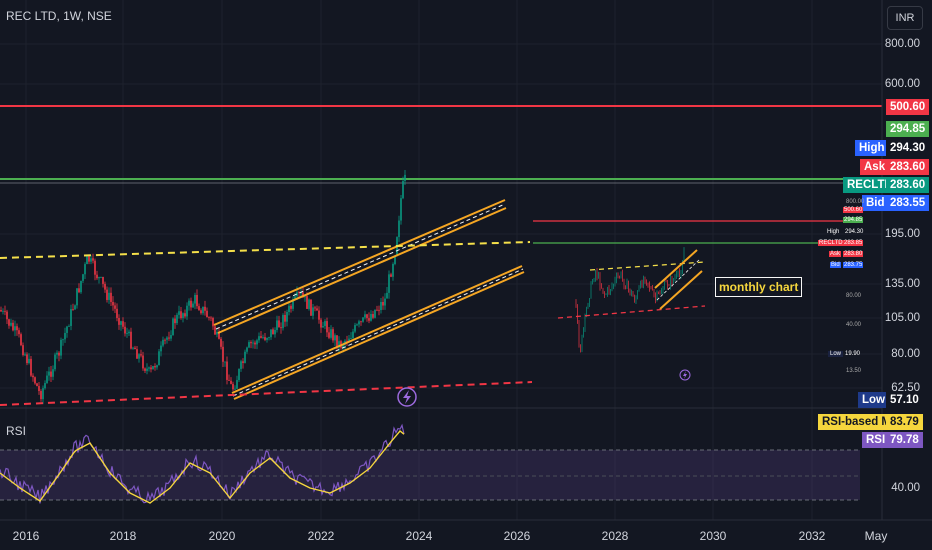 The width and height of the screenshot is (932, 550). What do you see at coordinates (630, 300) in the screenshot?
I see `inset-candles` at bounding box center [630, 300].